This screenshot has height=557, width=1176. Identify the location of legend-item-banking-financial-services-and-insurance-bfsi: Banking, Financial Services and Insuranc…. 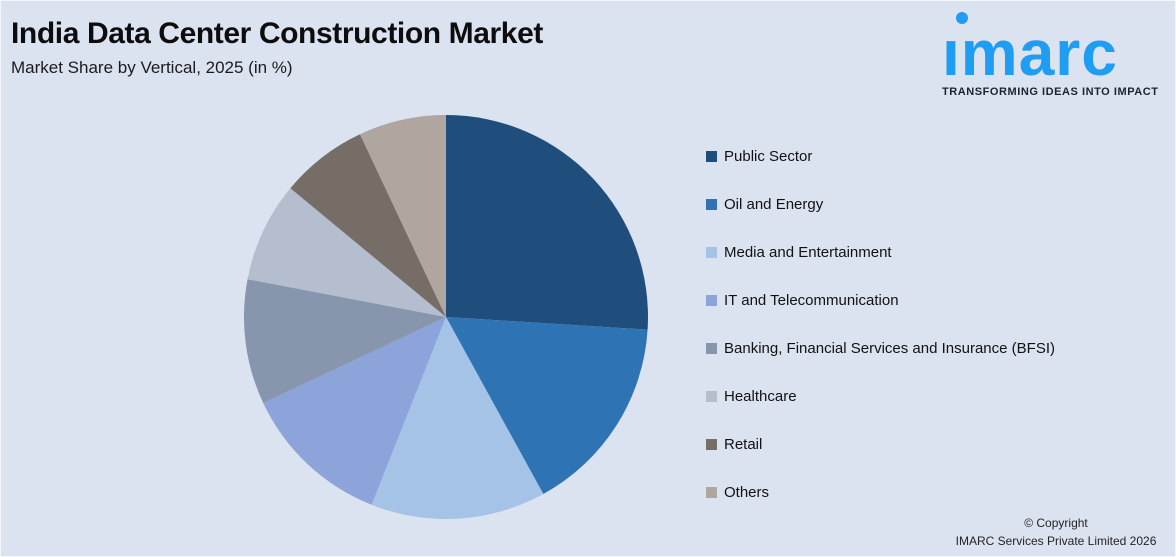
(880, 348).